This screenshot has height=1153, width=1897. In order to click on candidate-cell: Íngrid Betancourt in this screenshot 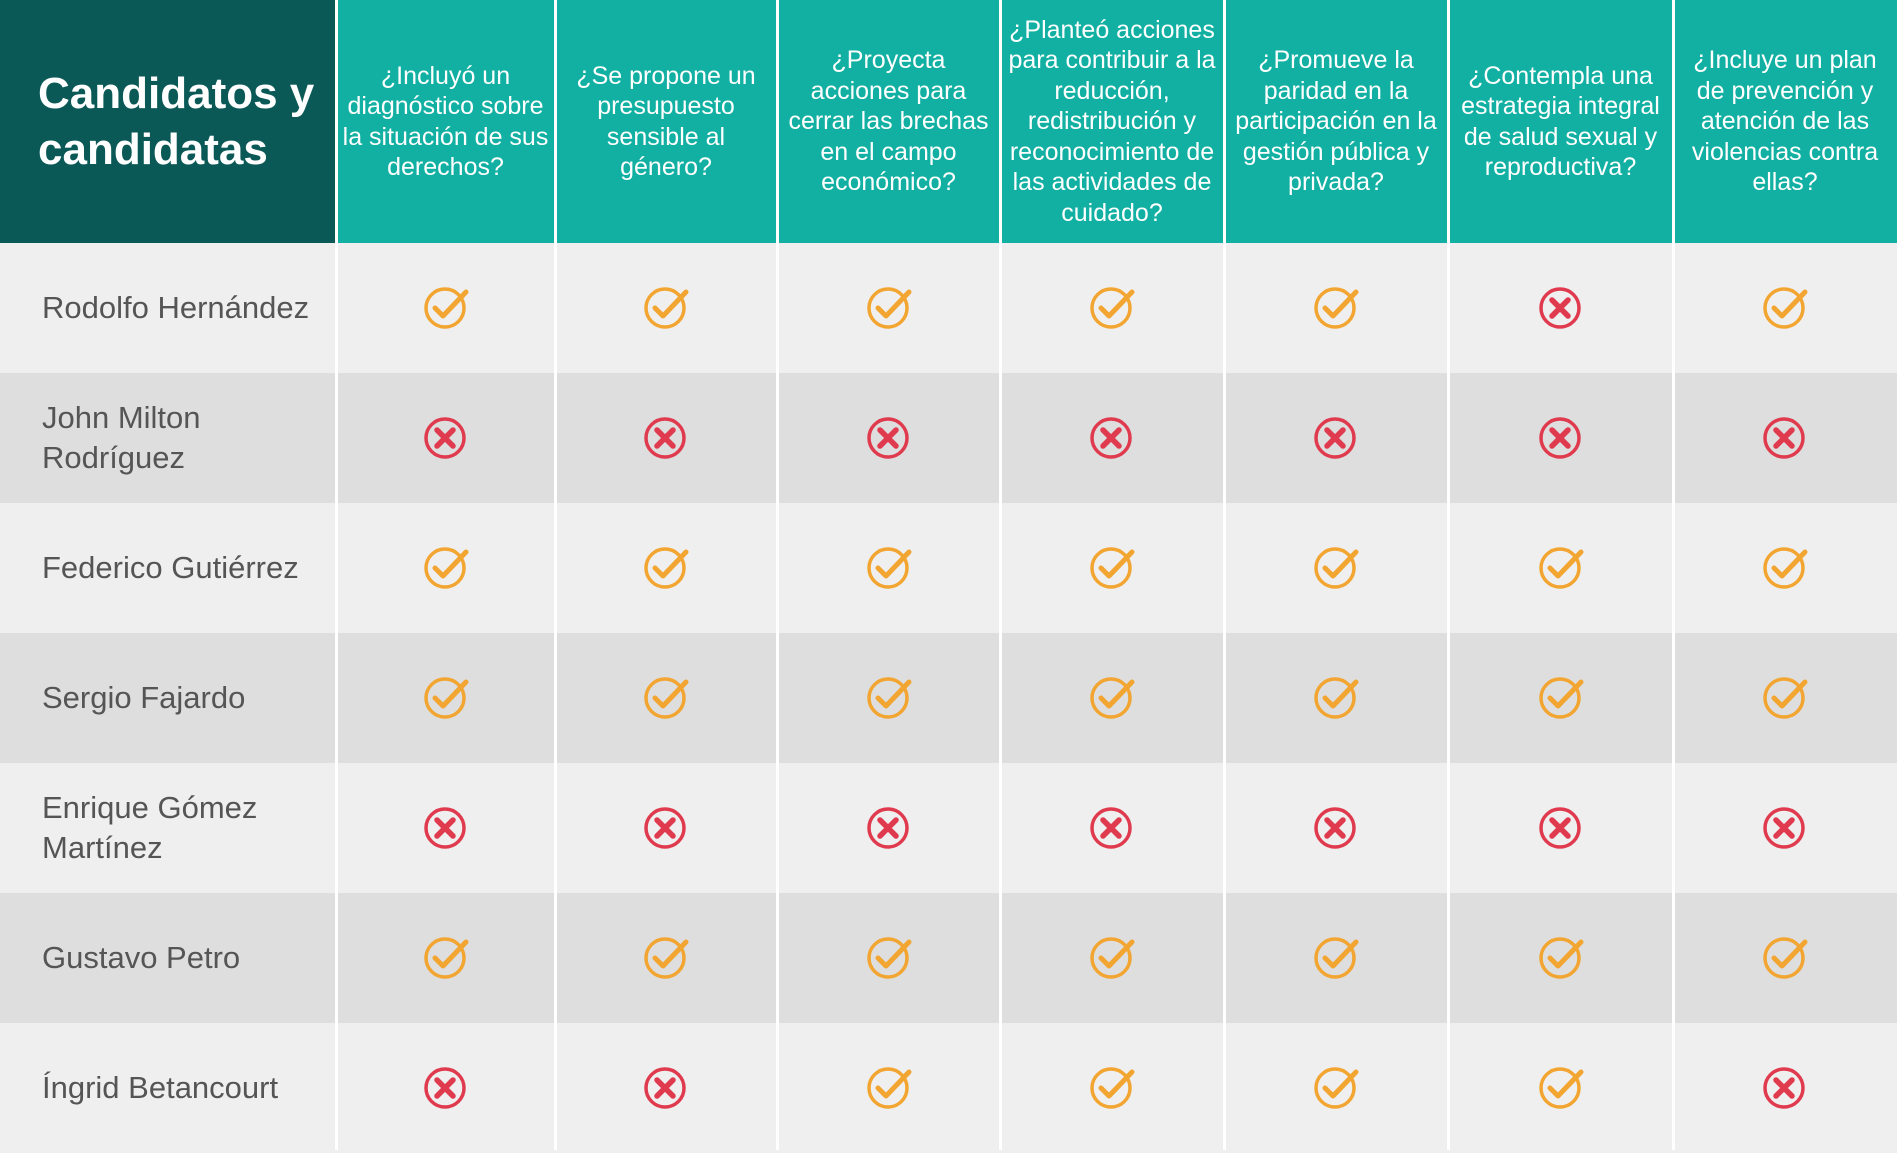, I will do `click(168, 1088)`.